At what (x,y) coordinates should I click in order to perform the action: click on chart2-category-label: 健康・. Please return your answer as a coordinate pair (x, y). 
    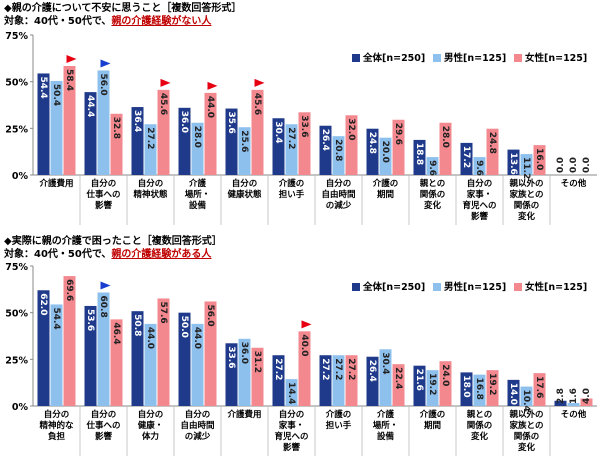
    Looking at the image, I should click on (151, 425).